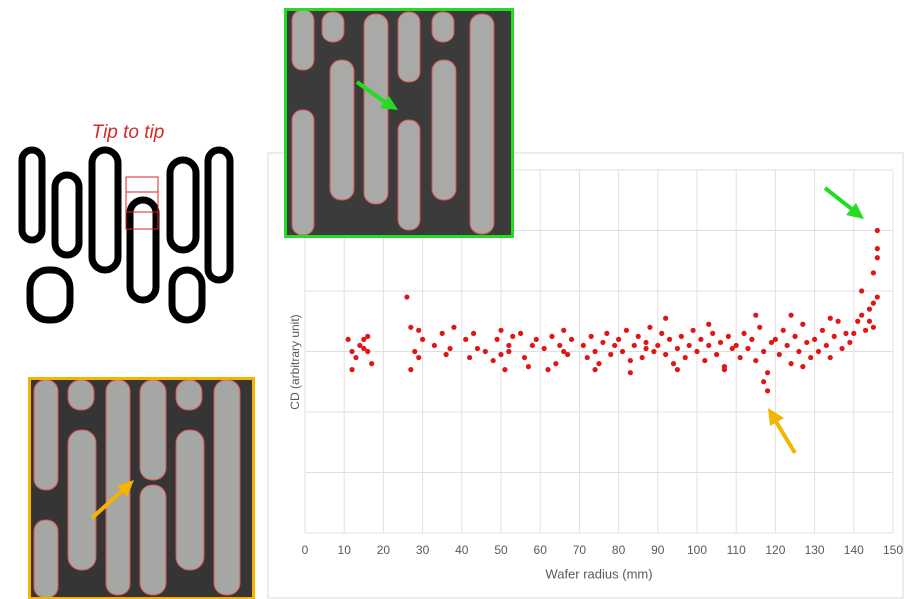 This screenshot has width=904, height=599. What do you see at coordinates (736, 550) in the screenshot?
I see `x-tick-label: 110` at bounding box center [736, 550].